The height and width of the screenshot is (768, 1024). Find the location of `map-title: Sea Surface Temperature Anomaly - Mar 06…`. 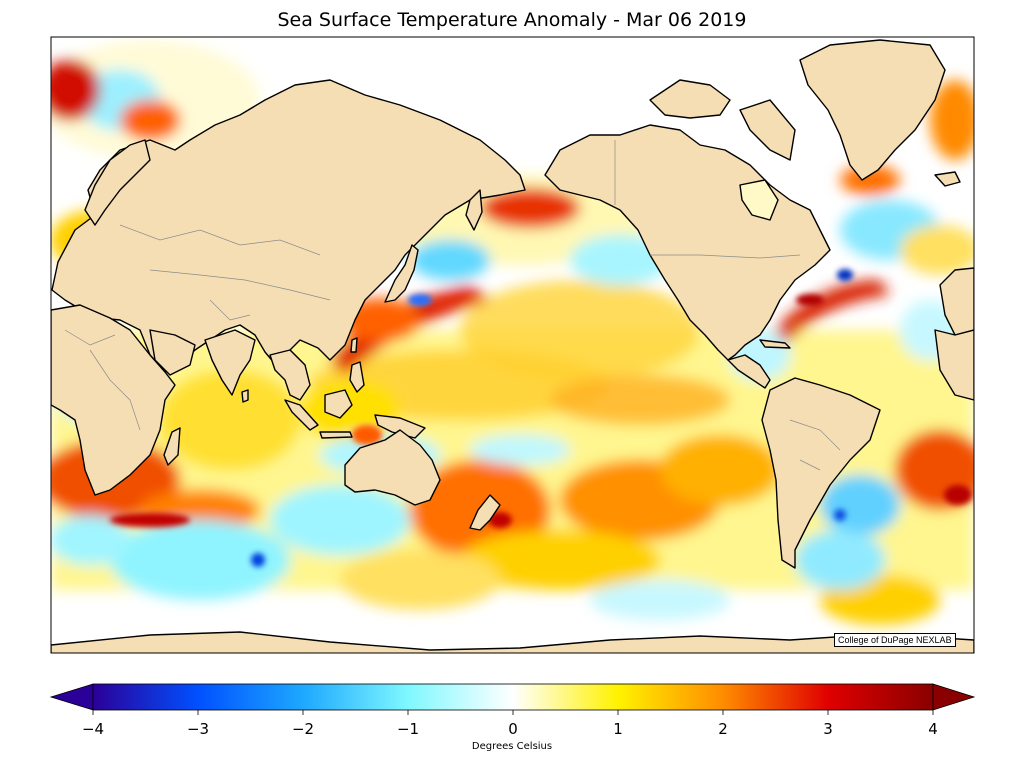

map-title: Sea Surface Temperature Anomaly - Mar 06… is located at coordinates (512, 20).